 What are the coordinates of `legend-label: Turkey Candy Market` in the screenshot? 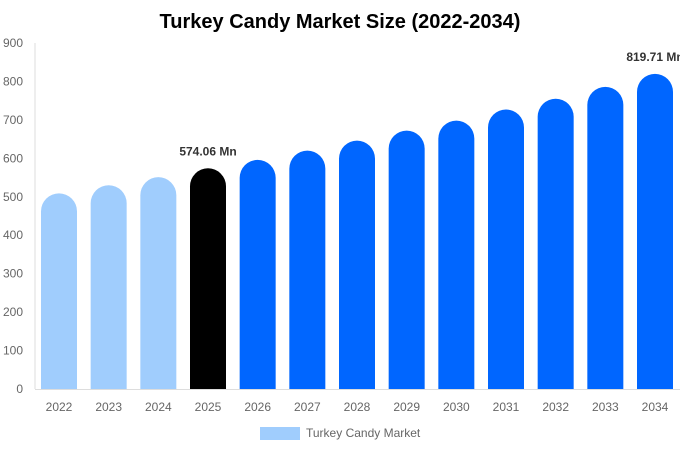 It's located at (363, 433).